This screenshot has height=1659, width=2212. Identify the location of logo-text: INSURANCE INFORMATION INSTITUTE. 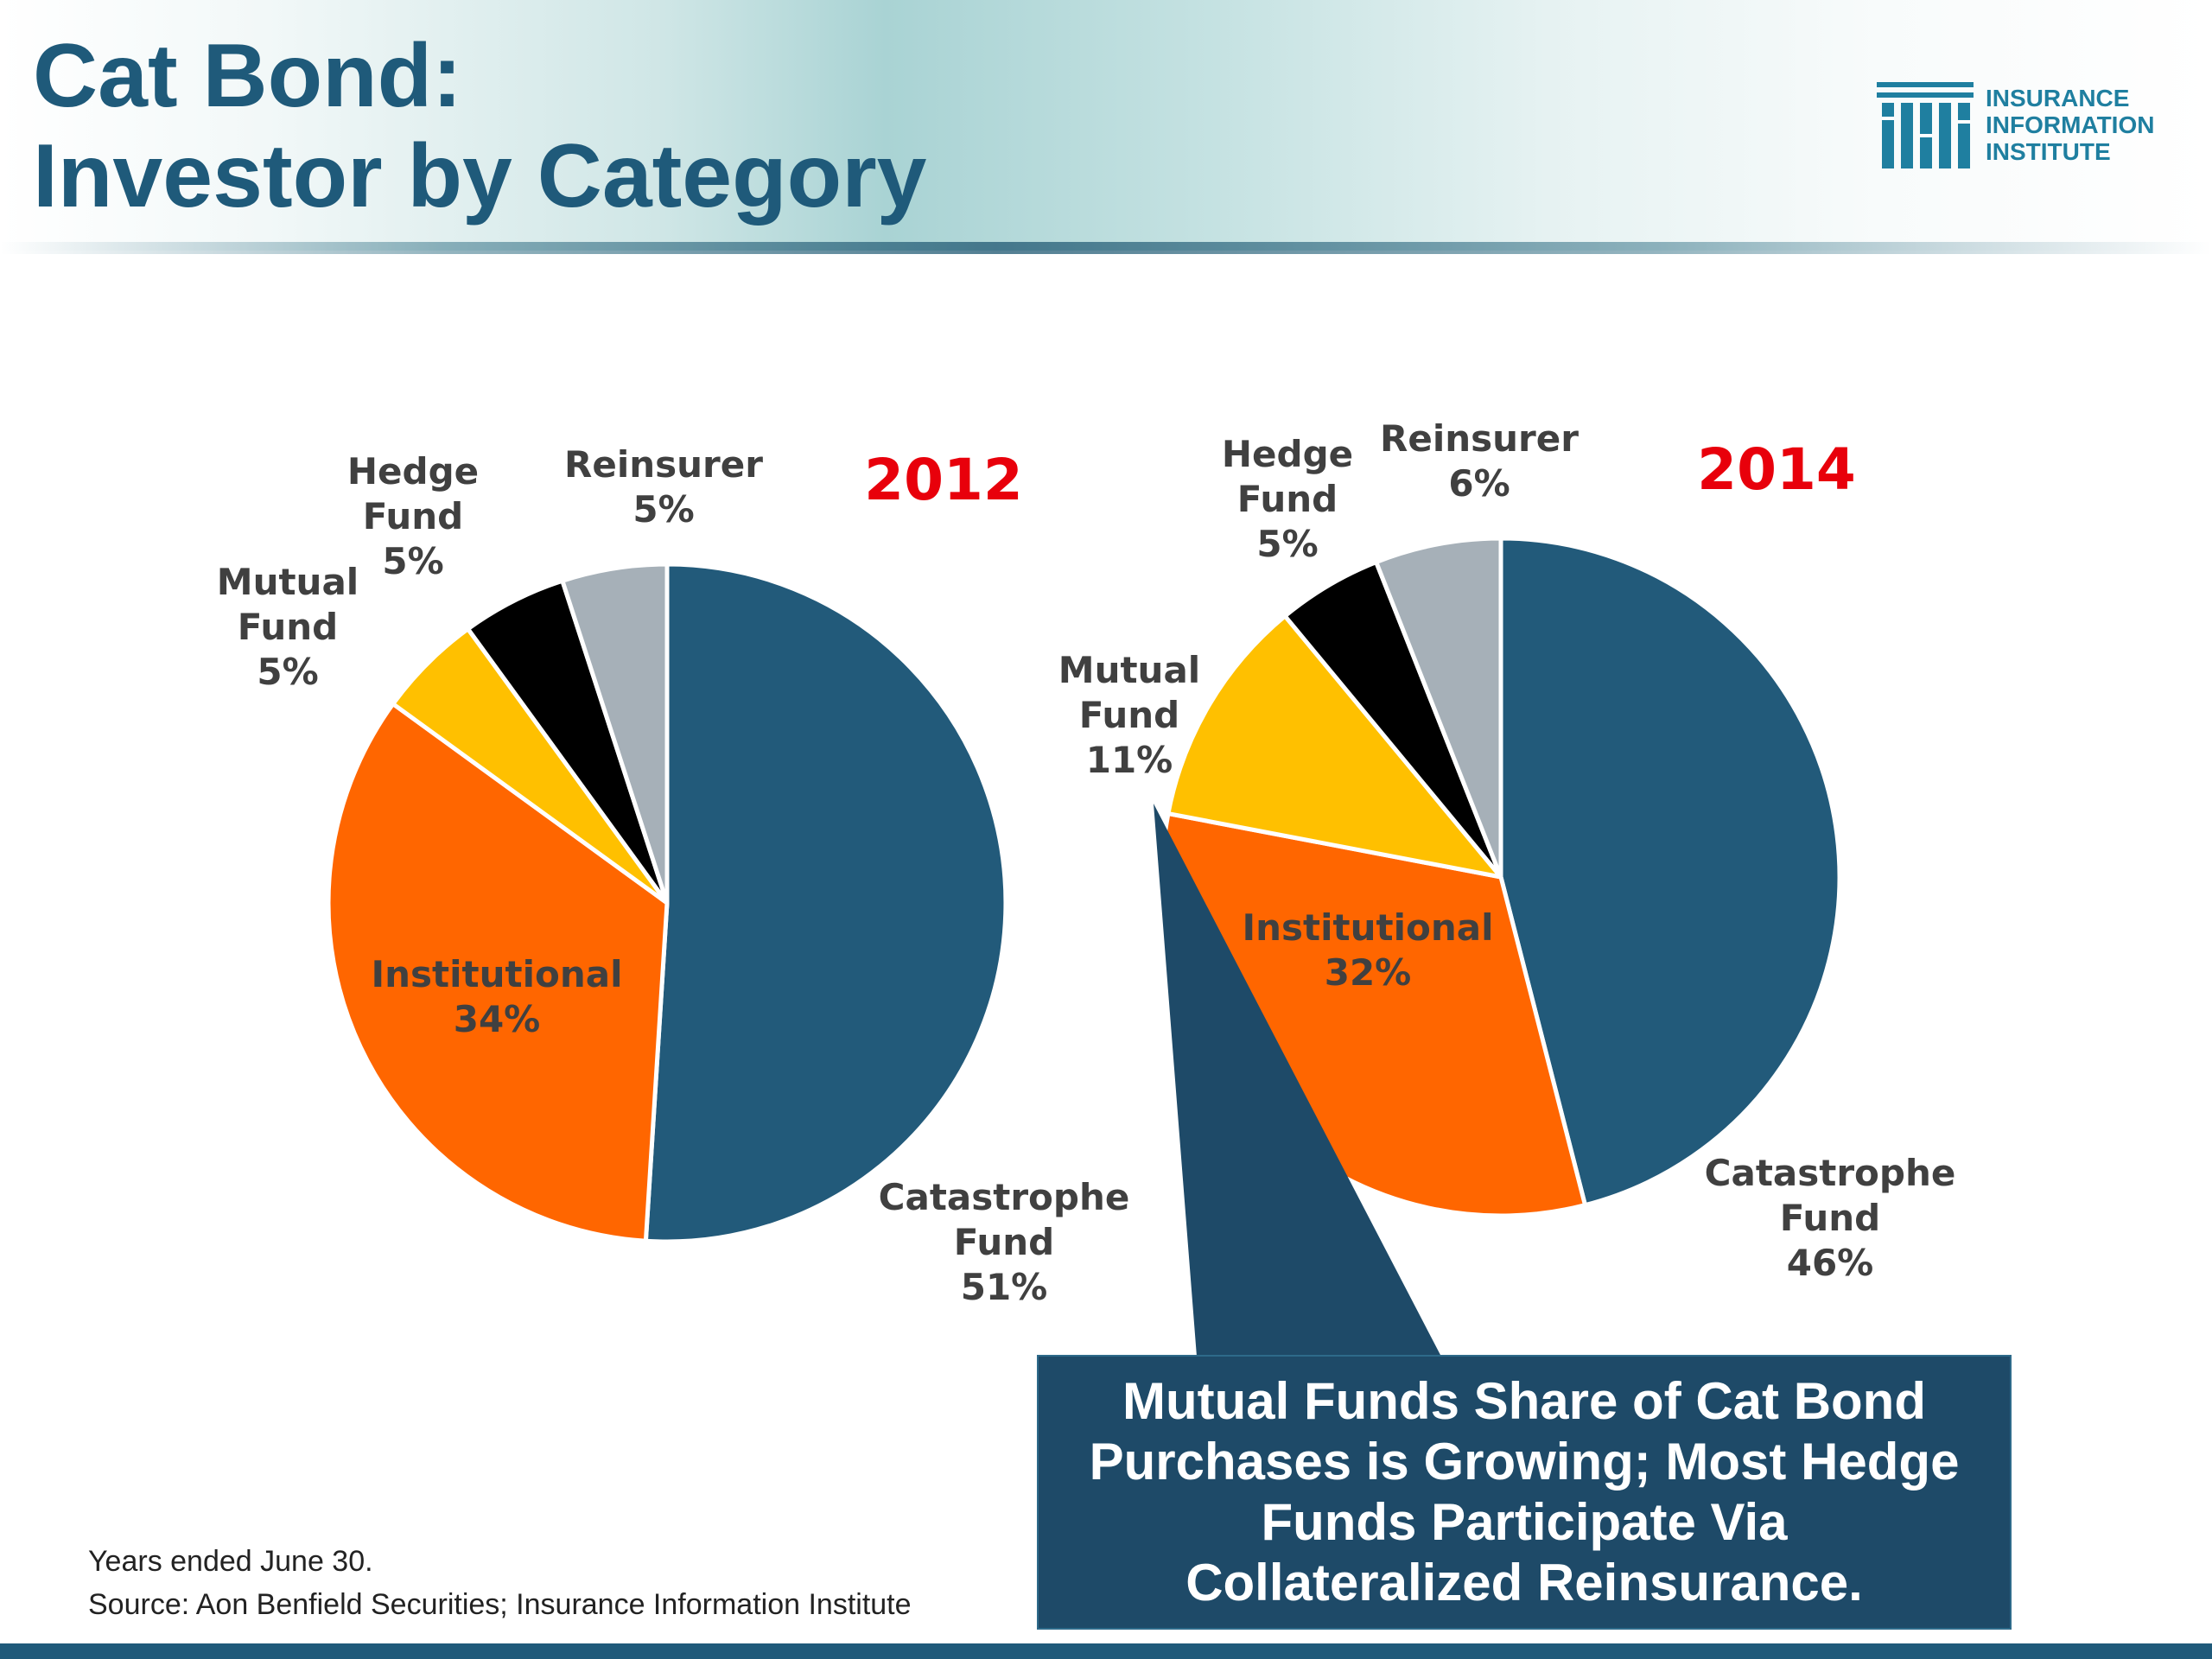
(2070, 125).